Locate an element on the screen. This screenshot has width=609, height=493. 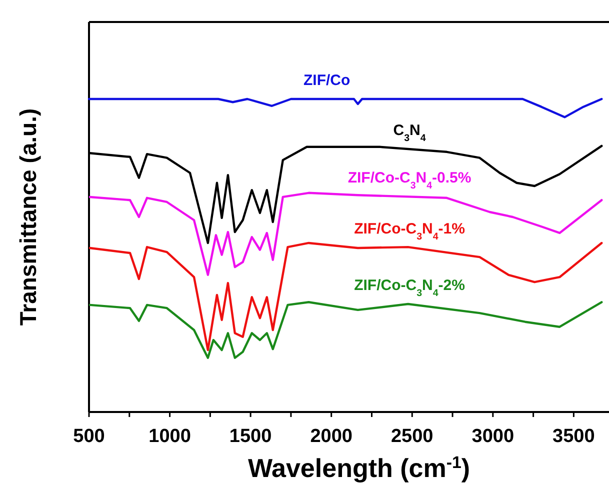
x-tick-label: 2000 is located at coordinates (331, 436).